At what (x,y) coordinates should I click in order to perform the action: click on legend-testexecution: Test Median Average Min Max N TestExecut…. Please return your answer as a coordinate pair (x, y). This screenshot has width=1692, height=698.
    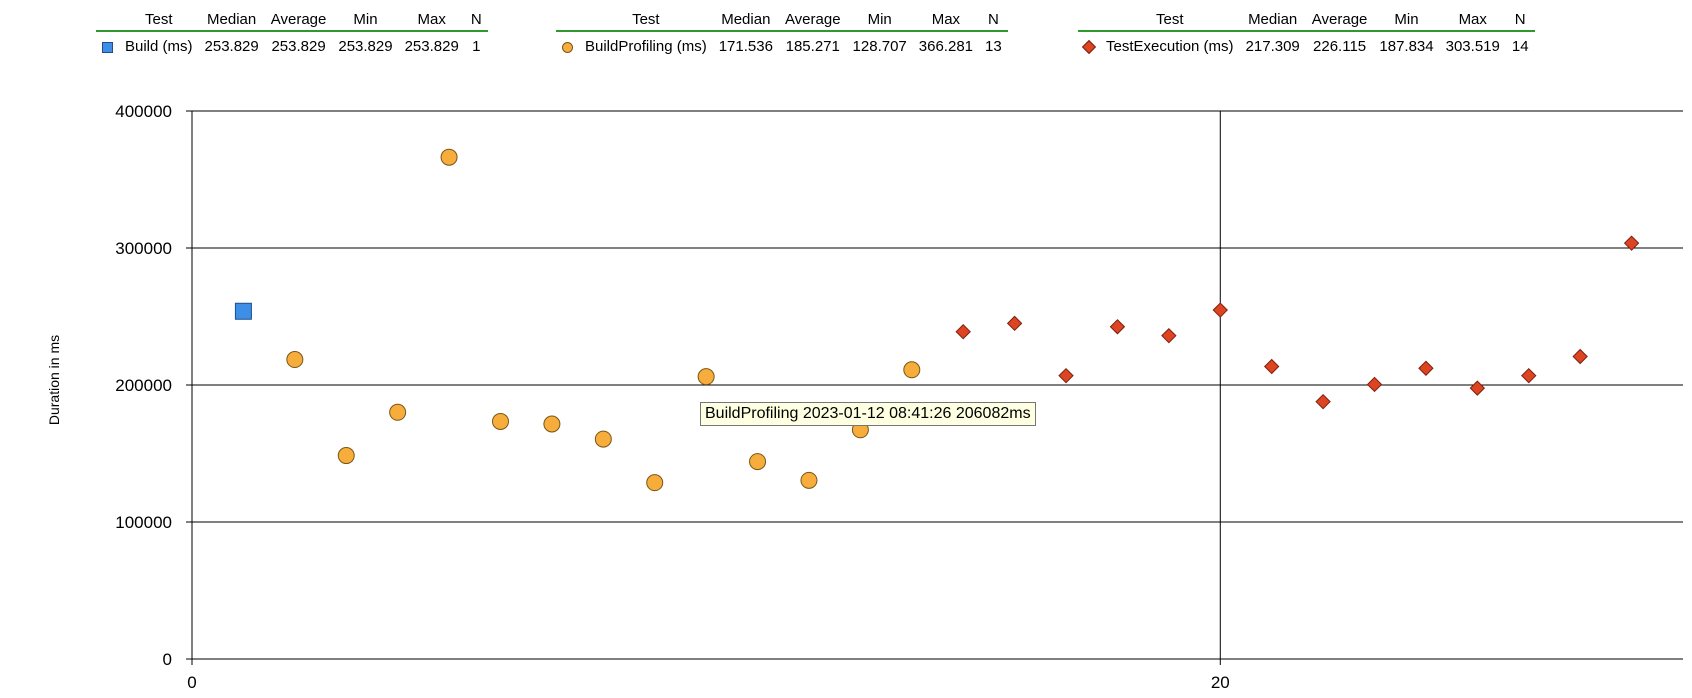
    Looking at the image, I should click on (1306, 31).